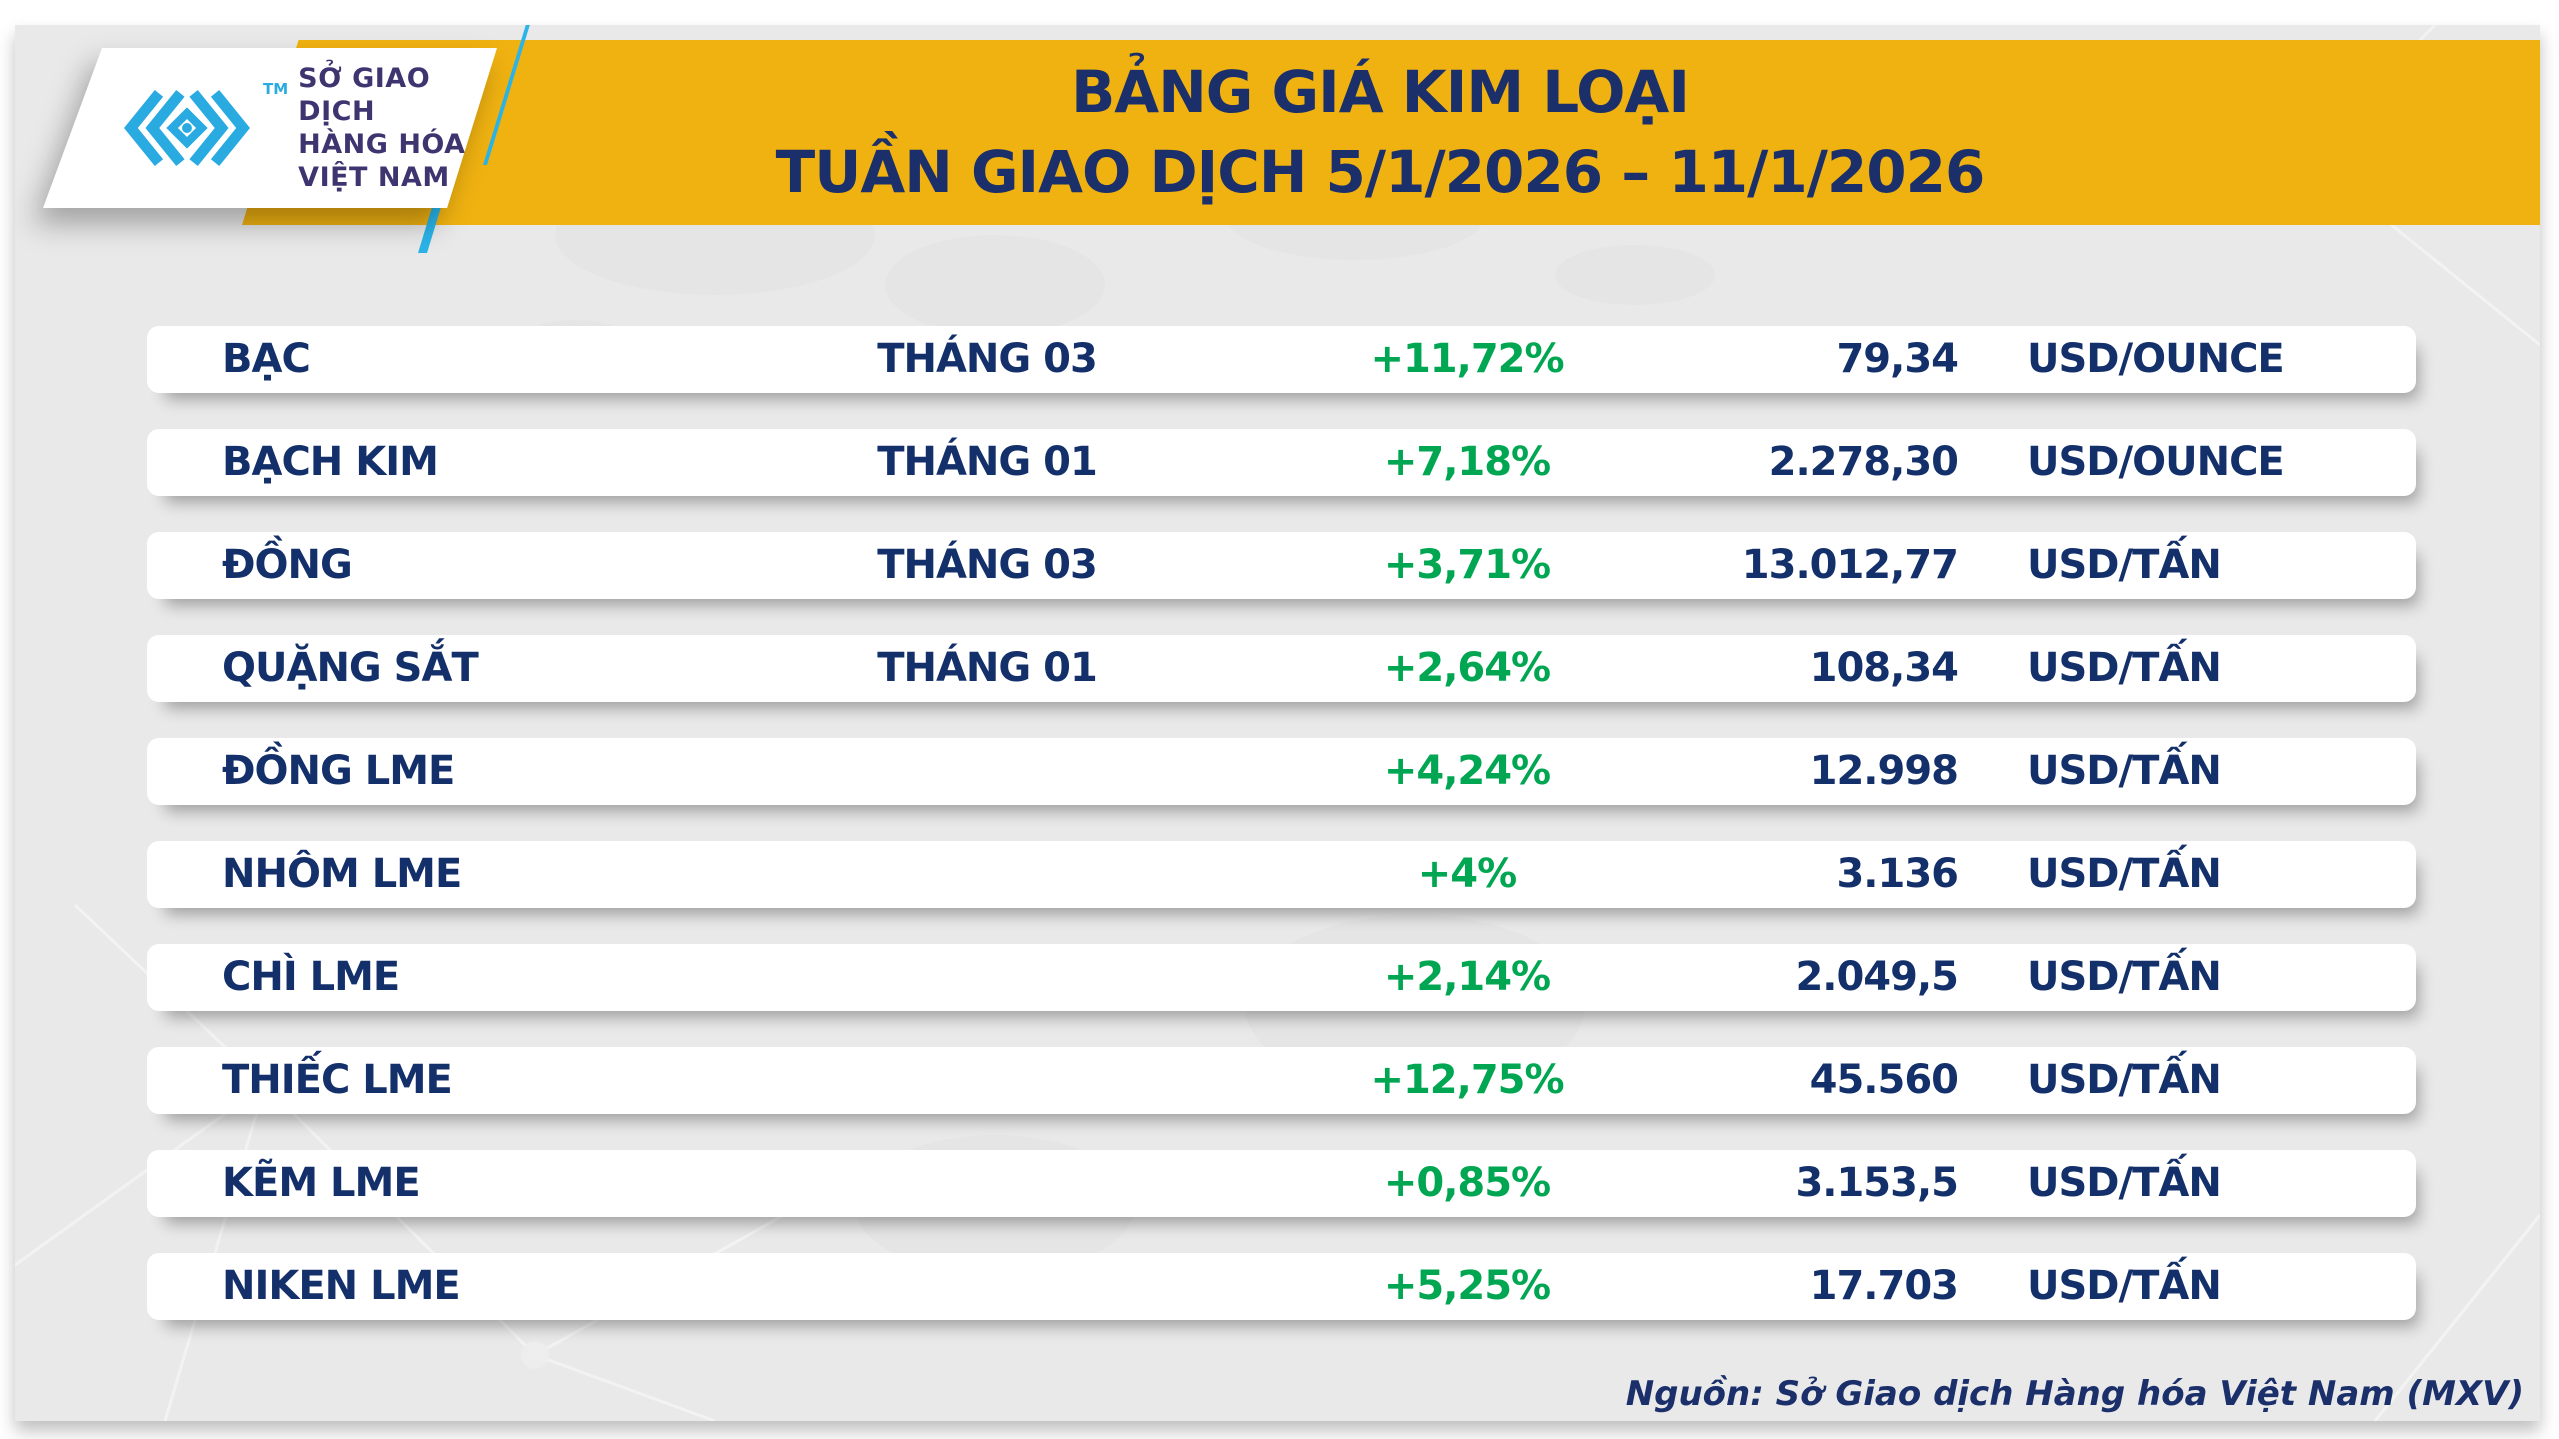 Image resolution: width=2559 pixels, height=1439 pixels. I want to click on weekly-change-percent: +12,75%, so click(1467, 1080).